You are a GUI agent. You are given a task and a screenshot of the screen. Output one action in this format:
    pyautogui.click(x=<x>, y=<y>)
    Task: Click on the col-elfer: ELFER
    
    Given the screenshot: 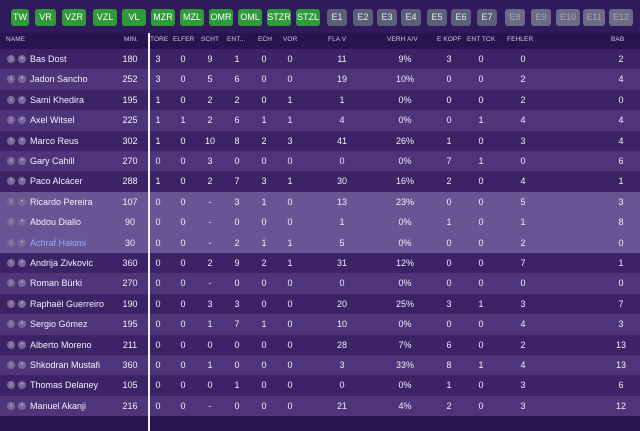 What is the action you would take?
    pyautogui.click(x=184, y=39)
    